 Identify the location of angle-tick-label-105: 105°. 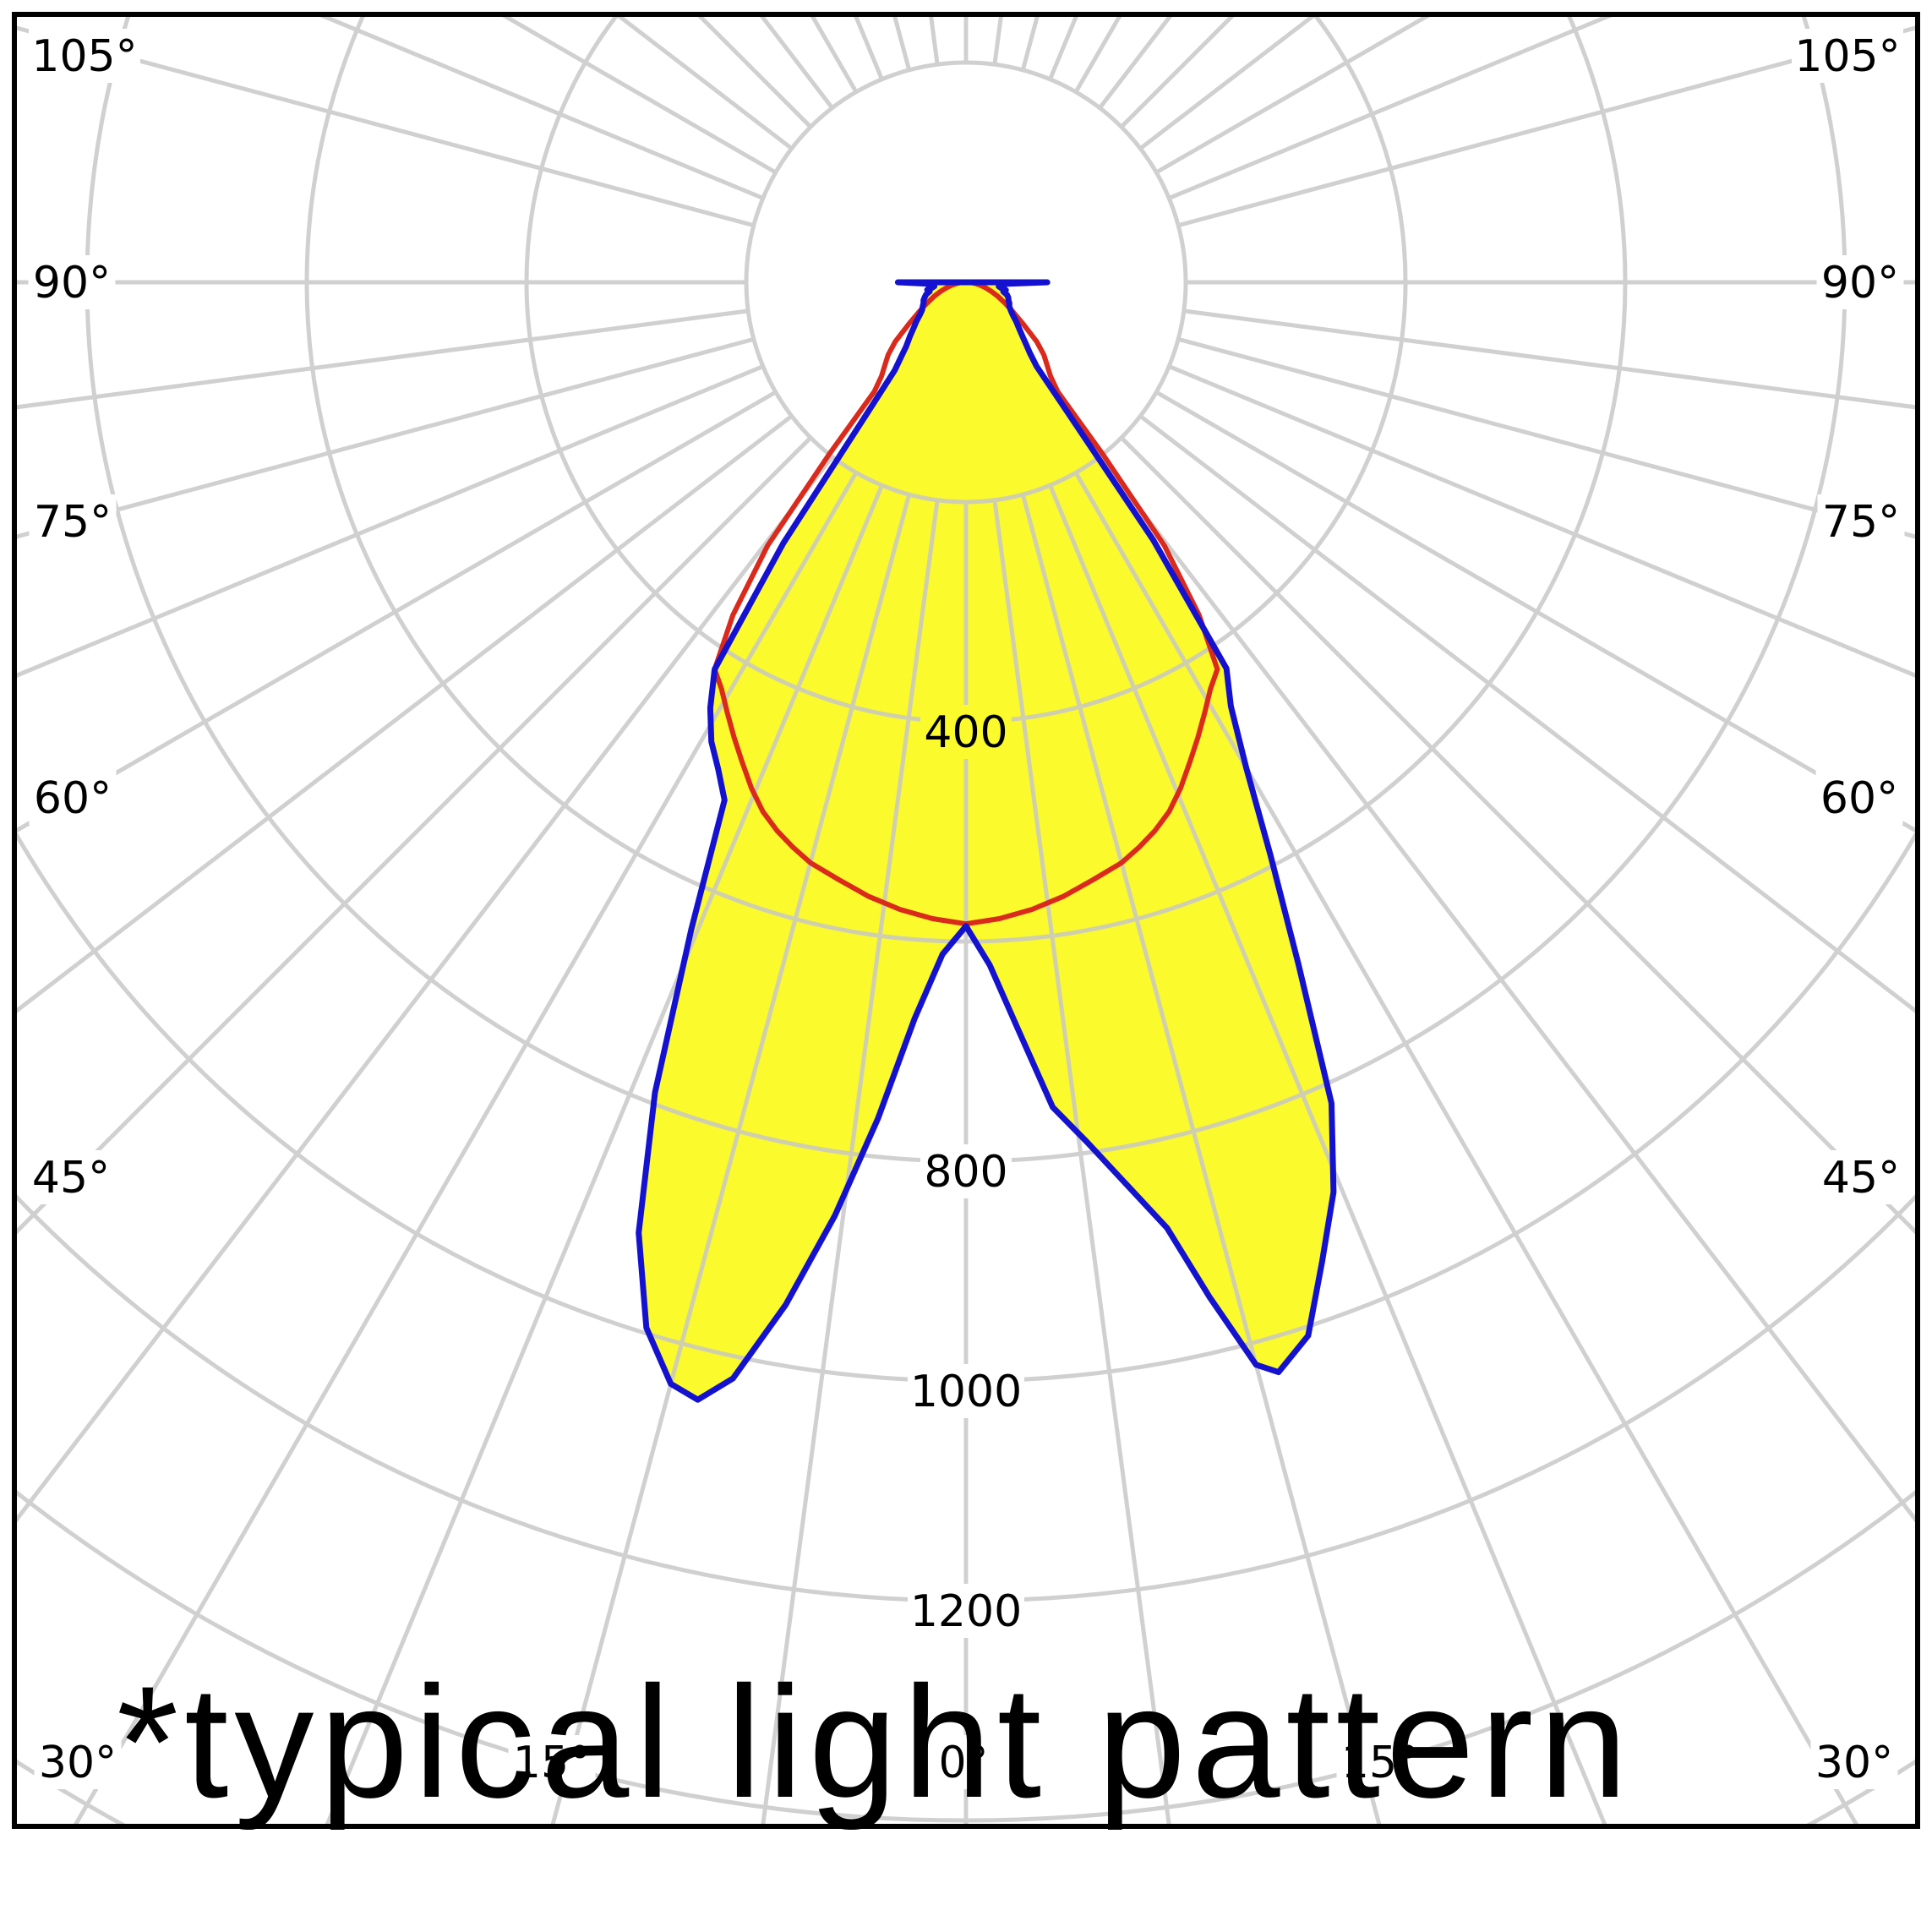
(1847, 56).